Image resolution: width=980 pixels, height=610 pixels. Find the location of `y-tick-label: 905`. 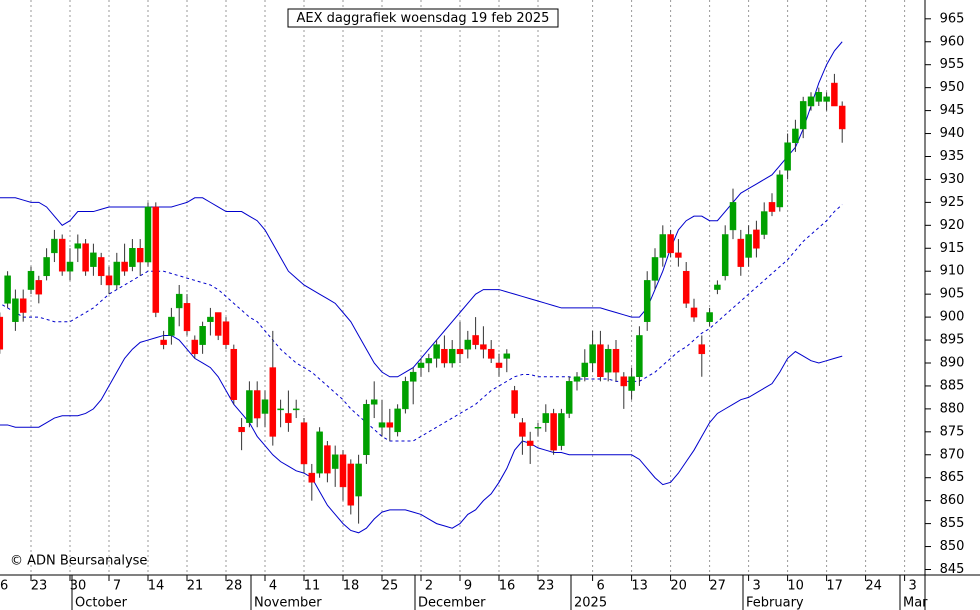

y-tick-label: 905 is located at coordinates (952, 294).